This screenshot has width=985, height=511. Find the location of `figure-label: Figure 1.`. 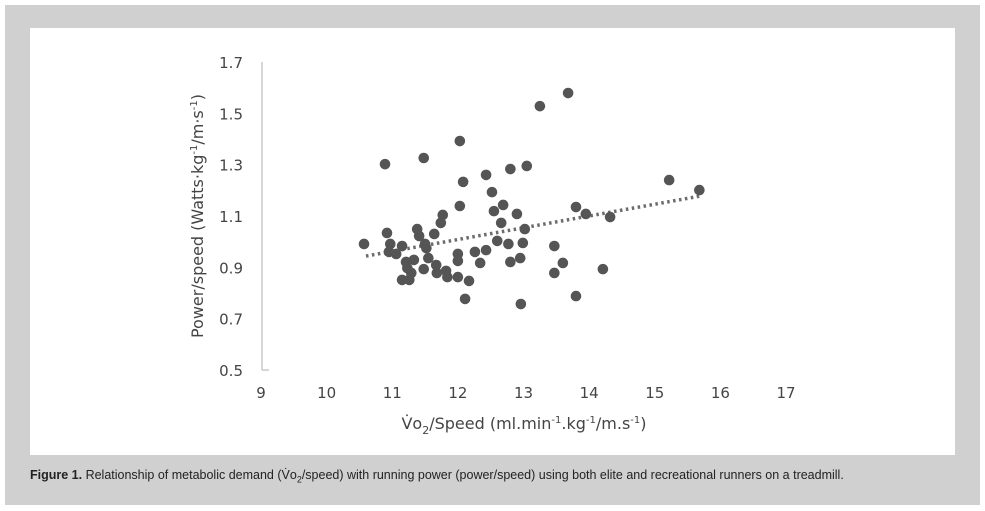

figure-label: Figure 1. is located at coordinates (56, 475).